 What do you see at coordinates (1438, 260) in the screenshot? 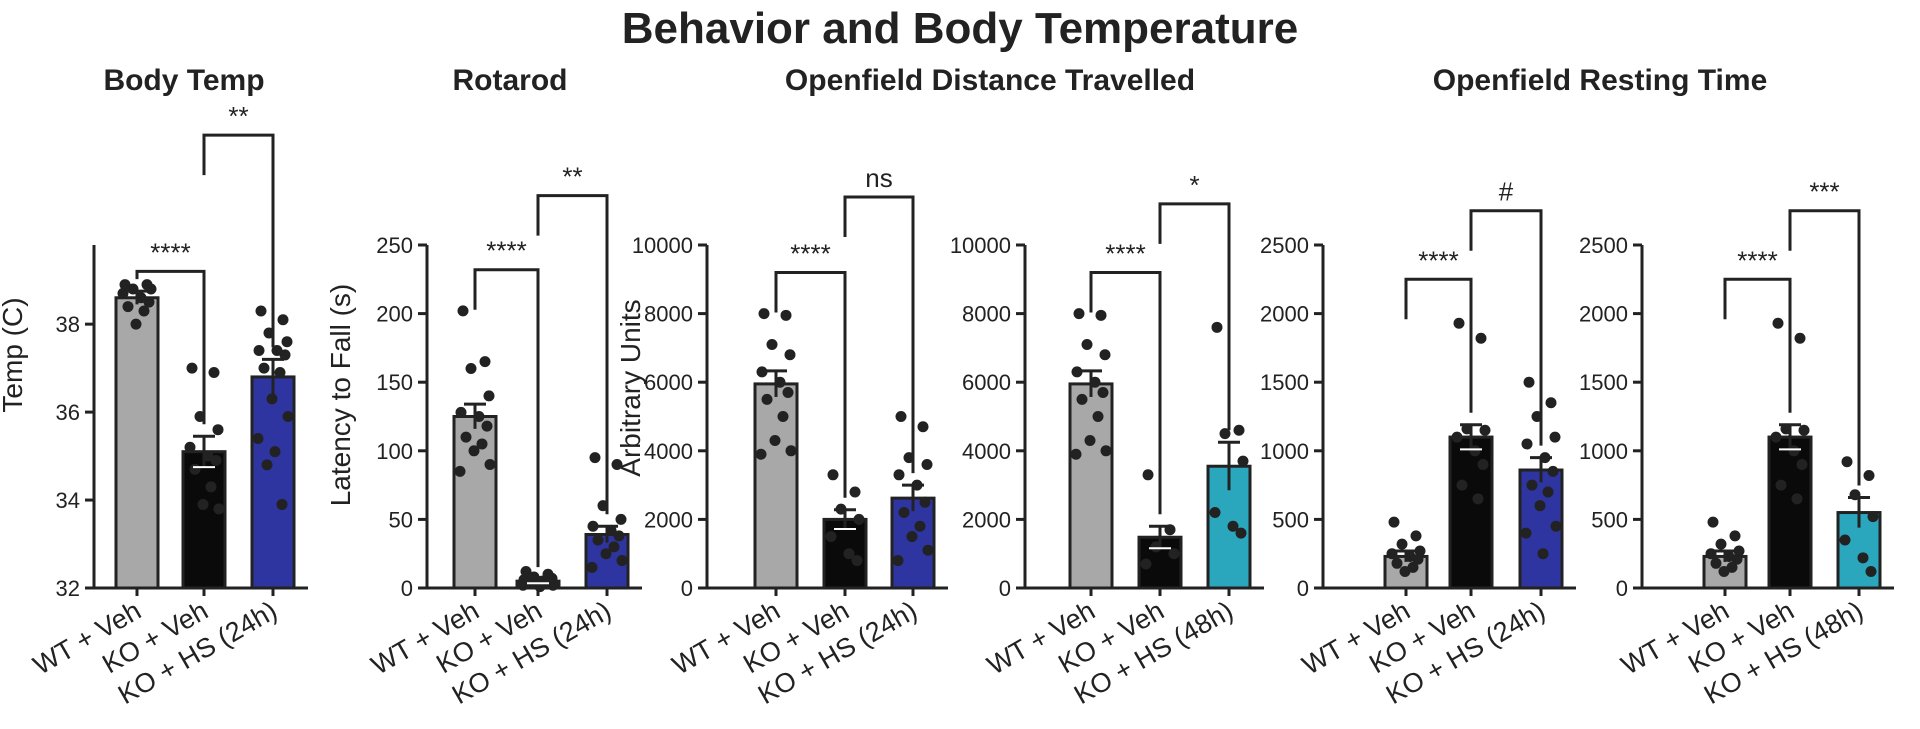
I see `chart5-sig-label: ****` at bounding box center [1438, 260].